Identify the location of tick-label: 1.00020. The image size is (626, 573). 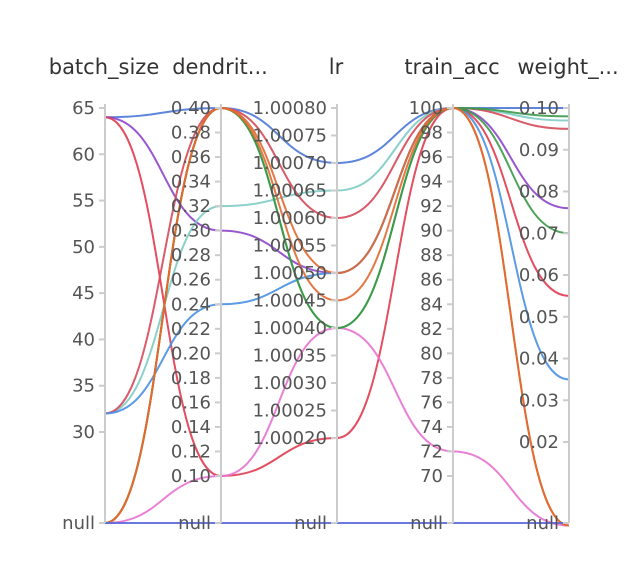
(290, 438).